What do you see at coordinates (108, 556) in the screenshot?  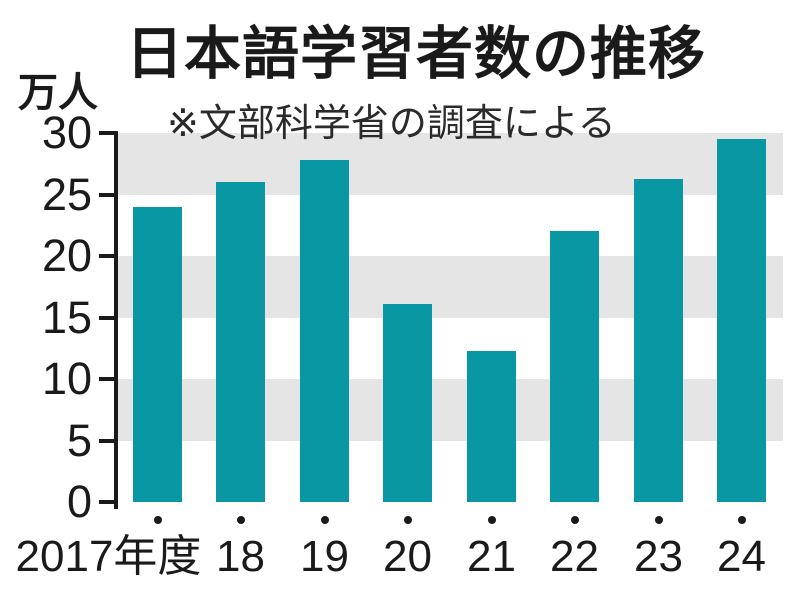 I see `x-axis-label: 2017年度` at bounding box center [108, 556].